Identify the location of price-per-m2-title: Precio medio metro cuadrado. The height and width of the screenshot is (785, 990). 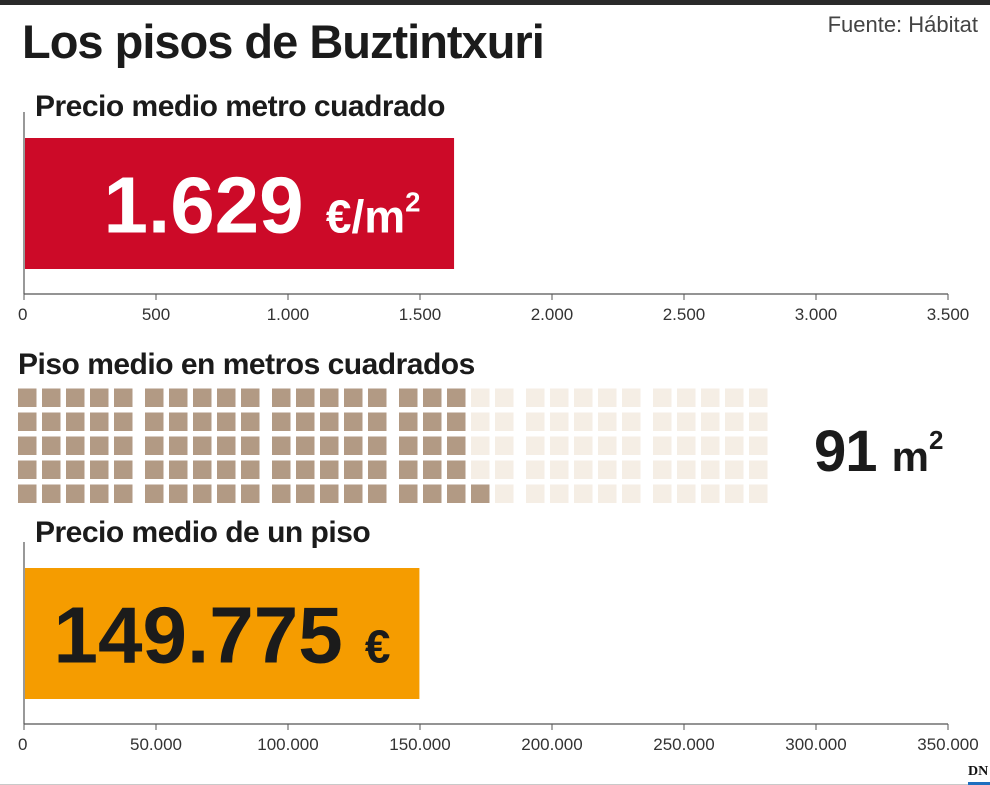
(240, 106).